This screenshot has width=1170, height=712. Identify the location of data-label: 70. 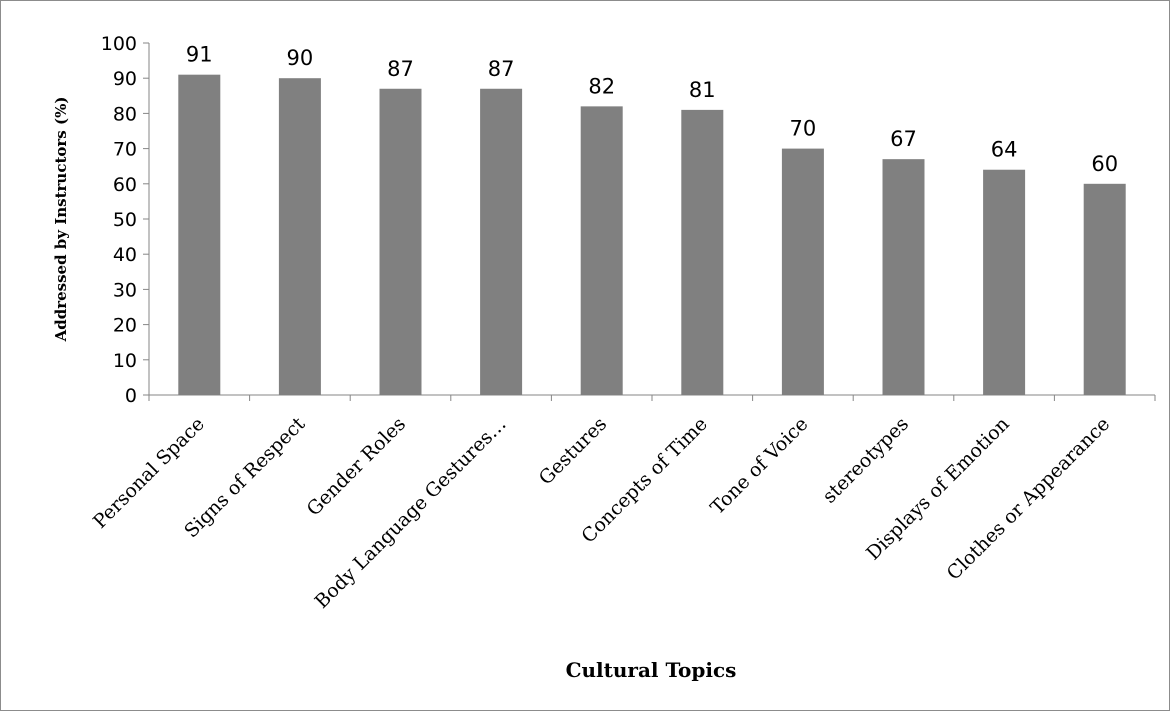
(803, 129).